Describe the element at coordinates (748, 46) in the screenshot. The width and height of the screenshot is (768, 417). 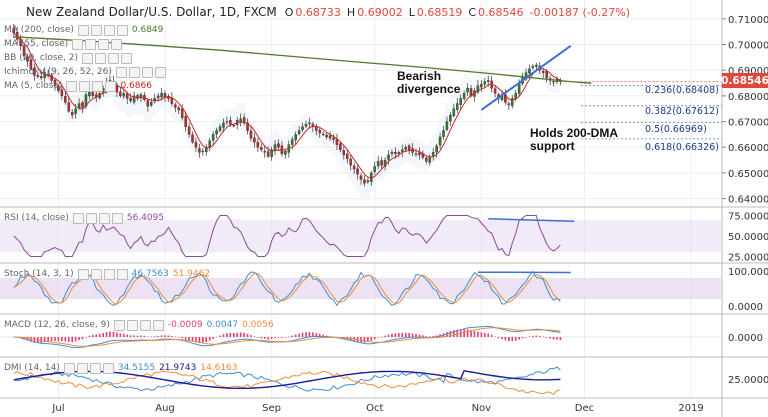
I see `y-tick-label: 0.70000` at that location.